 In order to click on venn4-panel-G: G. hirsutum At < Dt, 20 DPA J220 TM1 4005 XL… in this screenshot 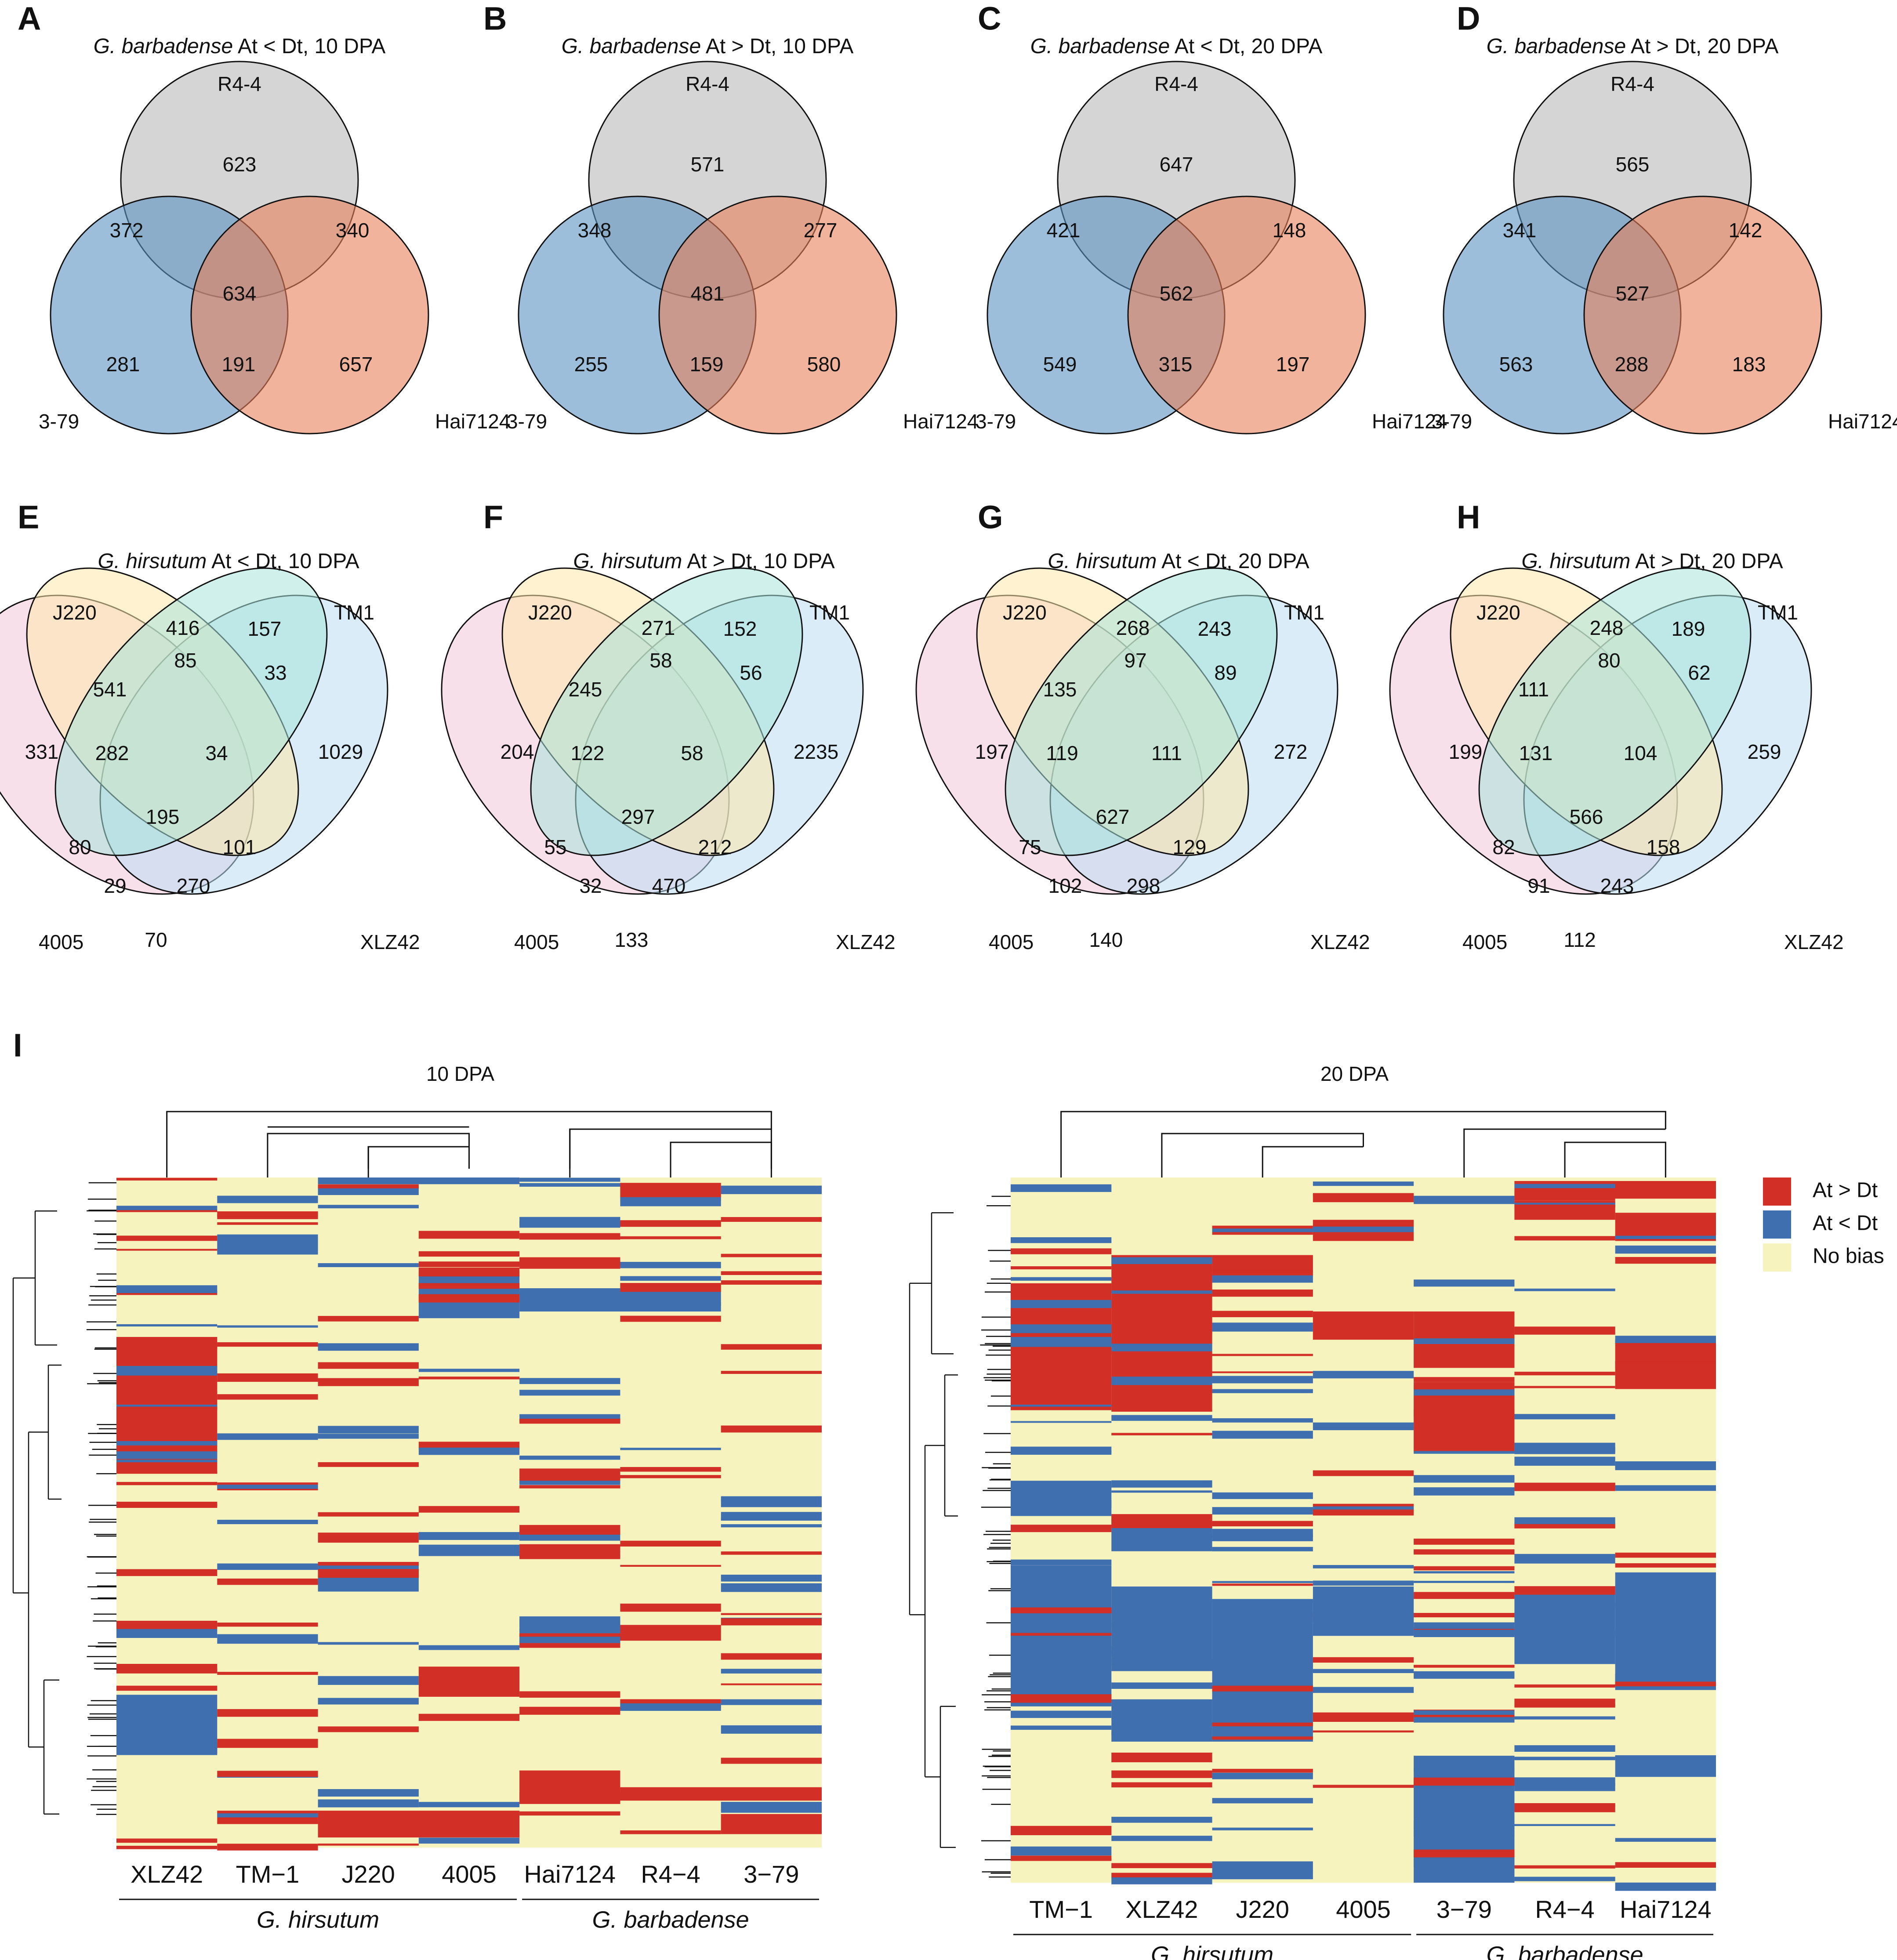, I will do `click(1142, 751)`.